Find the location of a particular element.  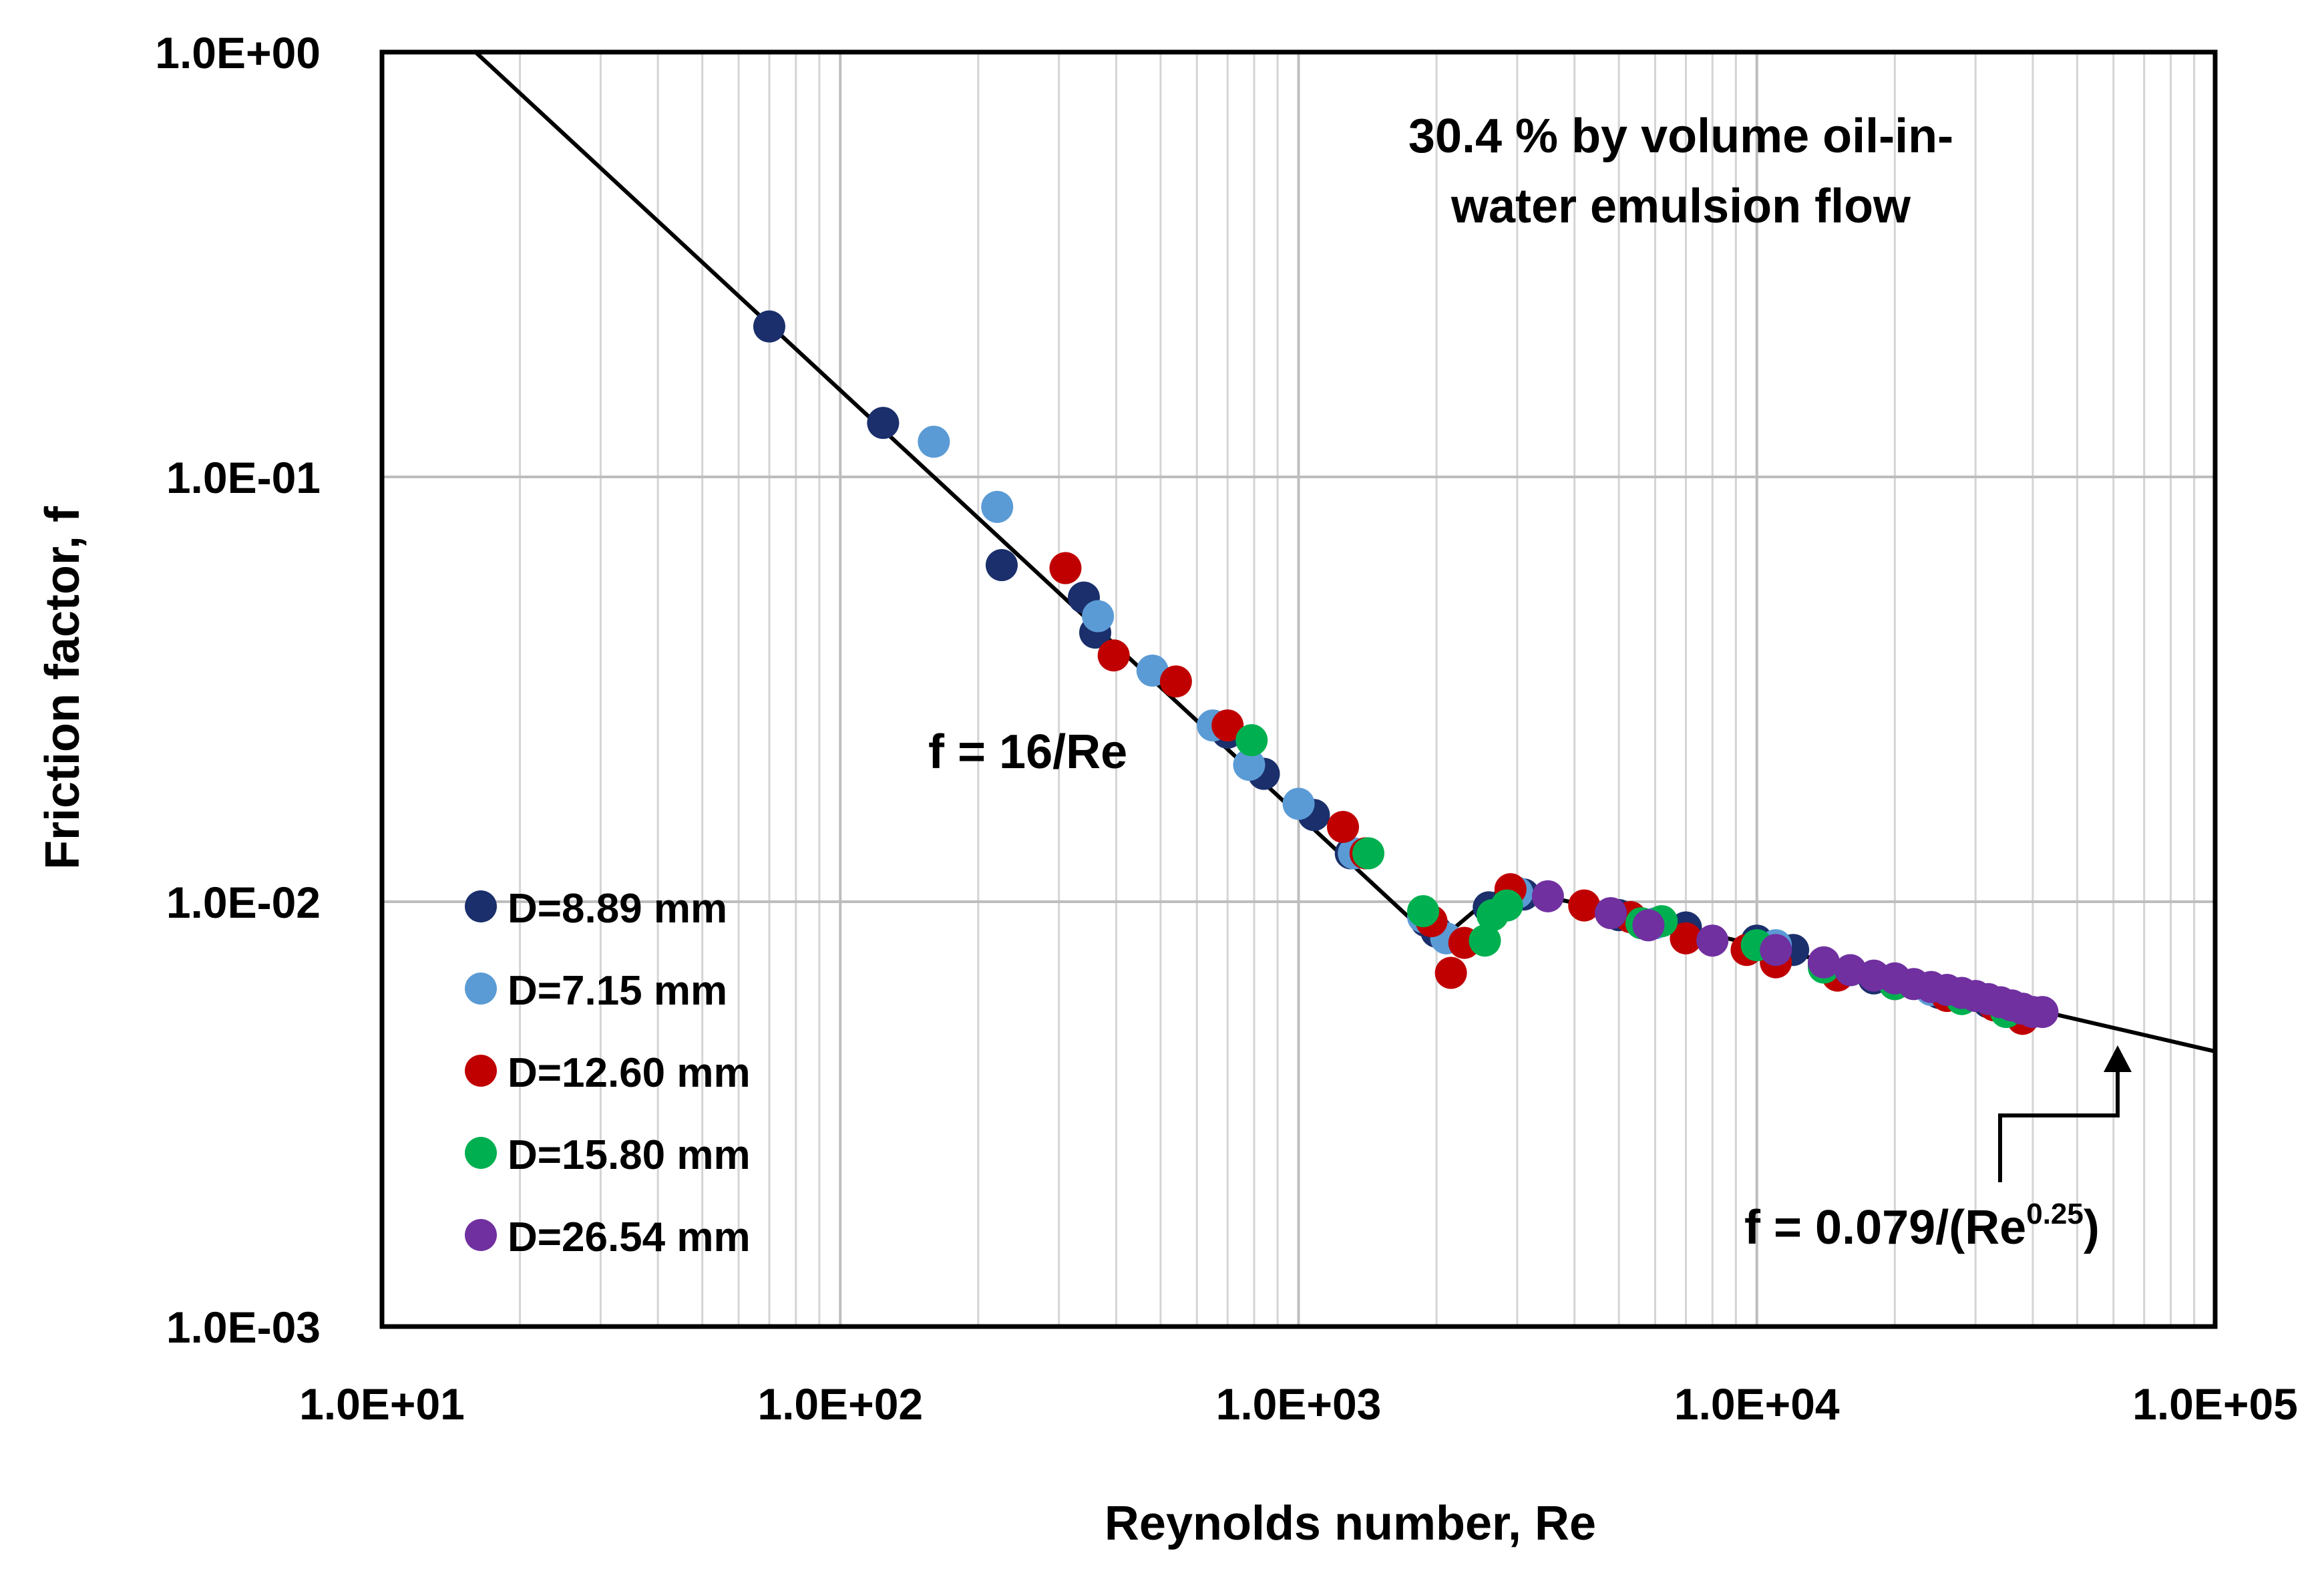

laminar-equation-label: f = 16/Re is located at coordinates (1028, 752).